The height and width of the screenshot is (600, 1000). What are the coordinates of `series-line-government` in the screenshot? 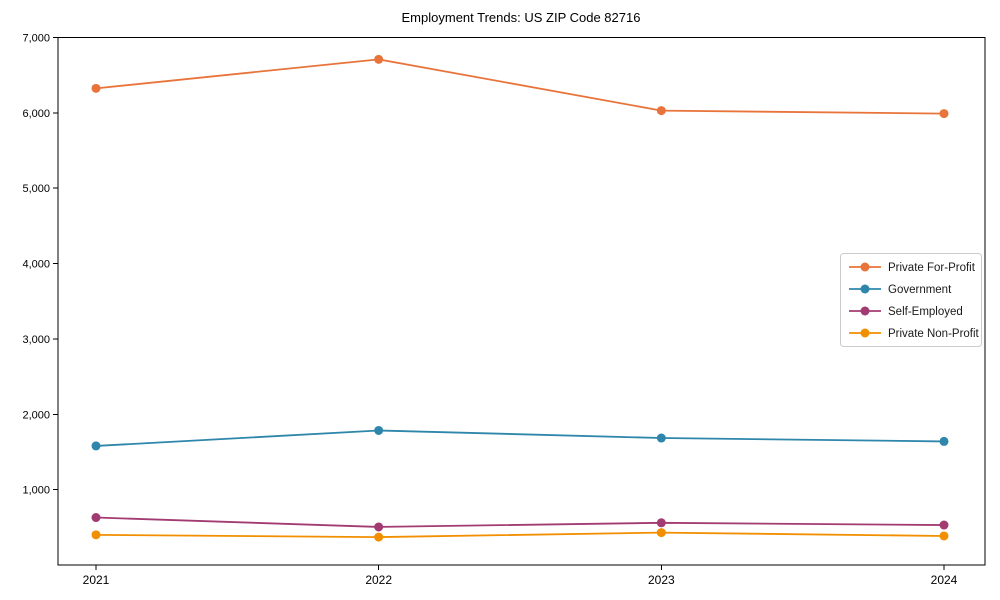 It's located at (520, 438).